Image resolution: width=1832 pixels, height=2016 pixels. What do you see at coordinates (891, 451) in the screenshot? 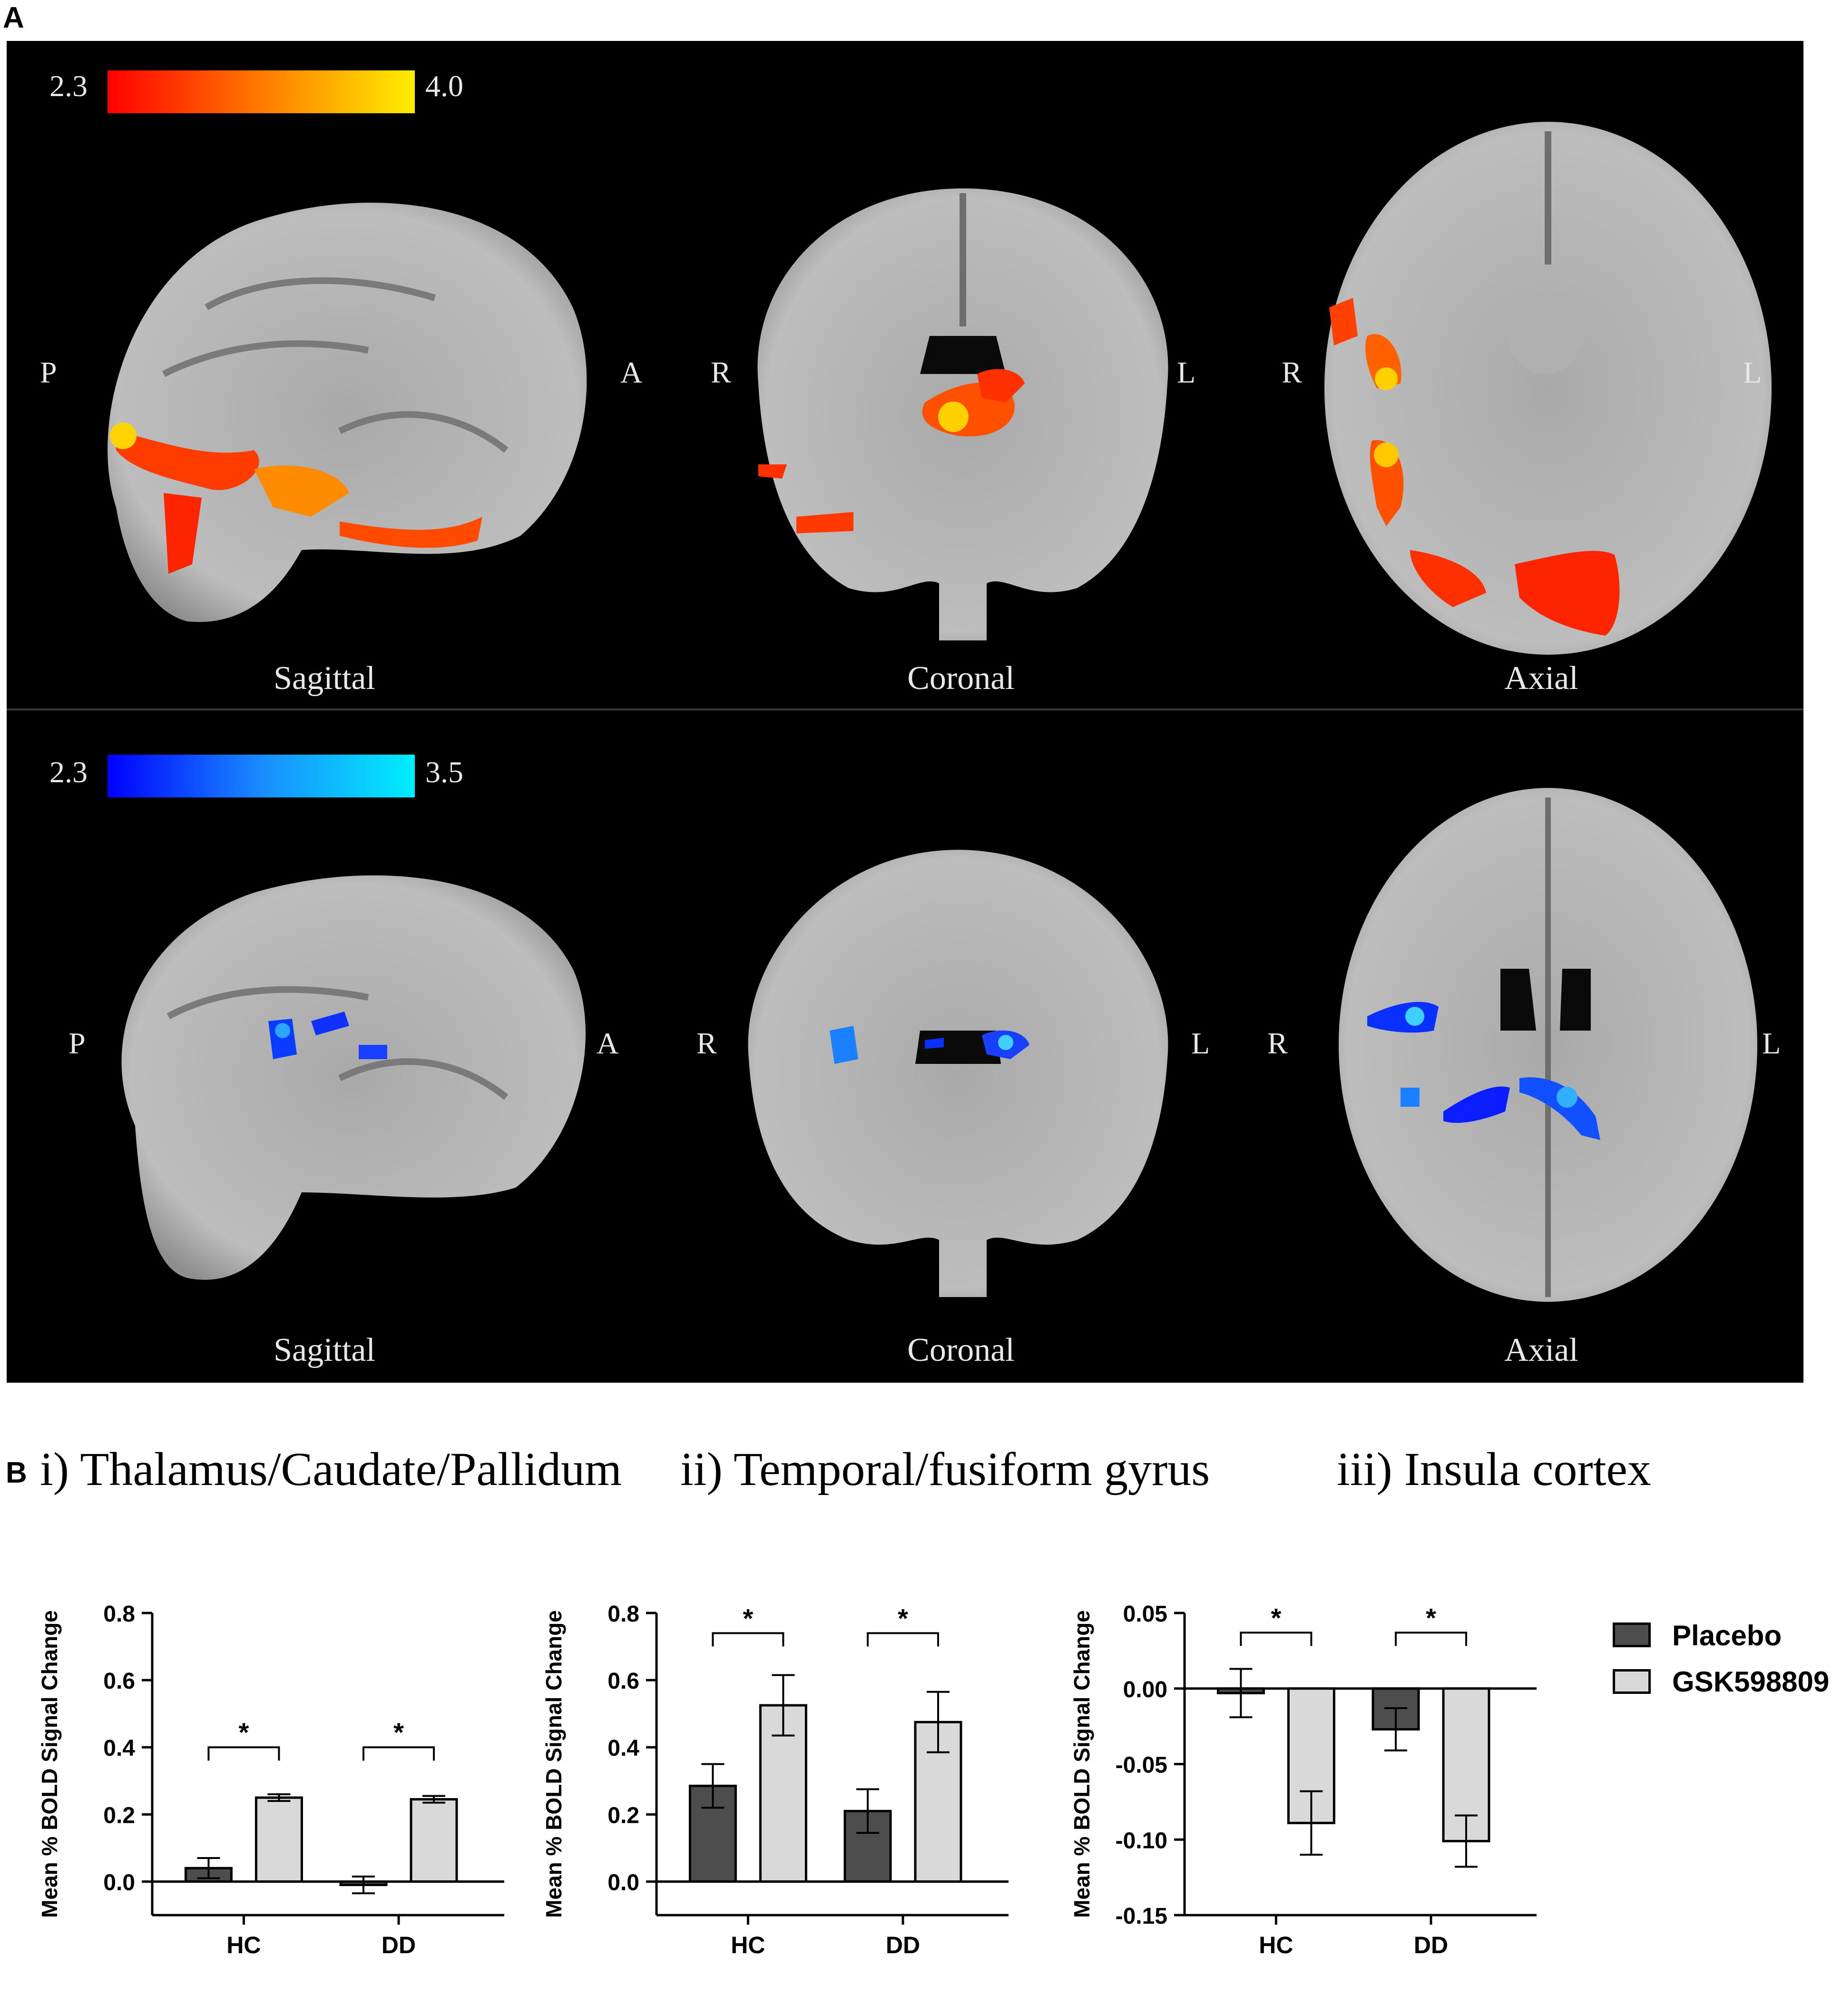
I see `coronal-top-activation` at bounding box center [891, 451].